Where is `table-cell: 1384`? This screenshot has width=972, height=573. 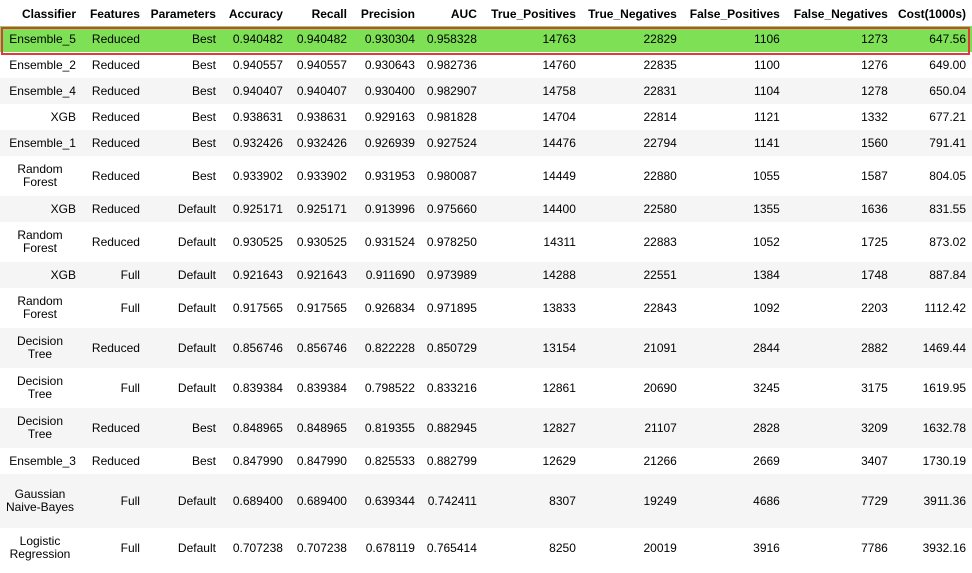 table-cell: 1384 is located at coordinates (734, 275).